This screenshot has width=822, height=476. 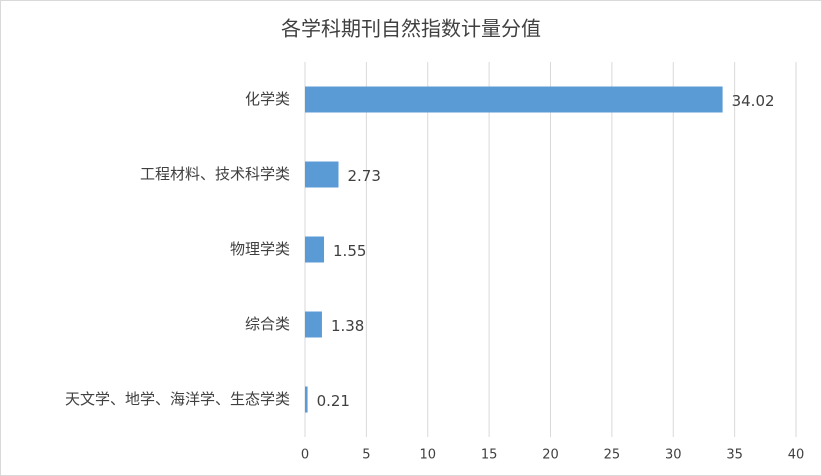 What do you see at coordinates (347, 326) in the screenshot?
I see `data-label: 1.38` at bounding box center [347, 326].